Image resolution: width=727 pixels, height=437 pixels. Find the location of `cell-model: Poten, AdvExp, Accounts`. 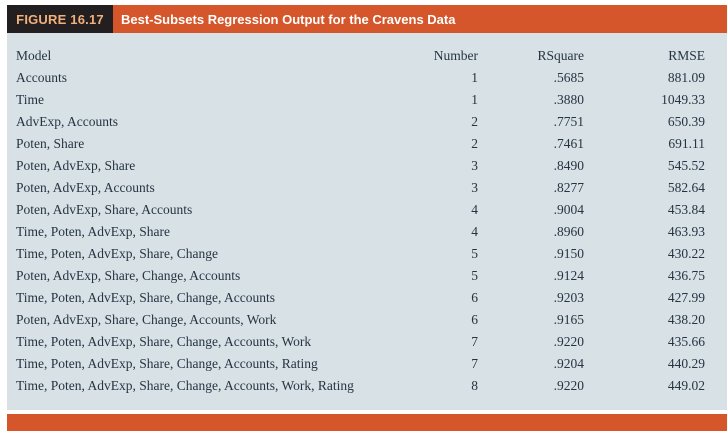

cell-model: Poten, AdvExp, Accounts is located at coordinates (85, 187).